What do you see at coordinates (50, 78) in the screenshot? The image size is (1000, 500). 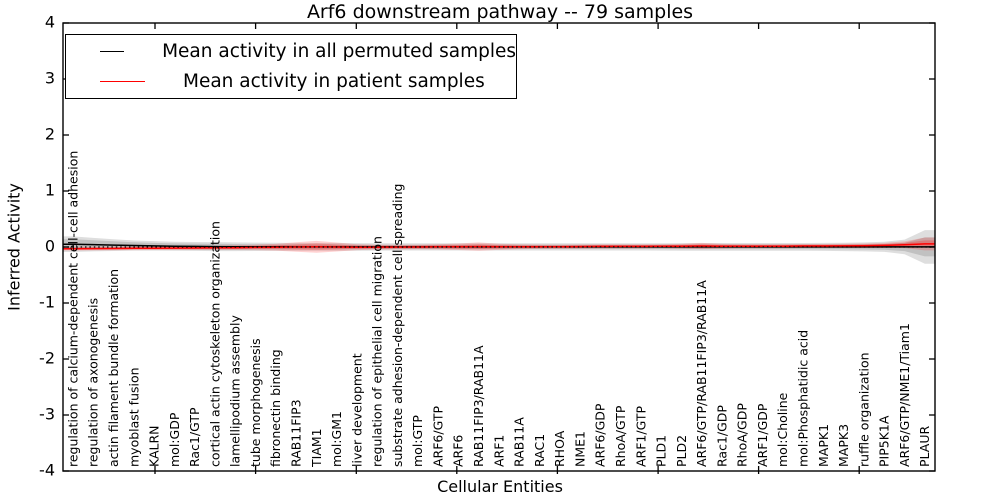 I see `y-tick-label: 3` at bounding box center [50, 78].